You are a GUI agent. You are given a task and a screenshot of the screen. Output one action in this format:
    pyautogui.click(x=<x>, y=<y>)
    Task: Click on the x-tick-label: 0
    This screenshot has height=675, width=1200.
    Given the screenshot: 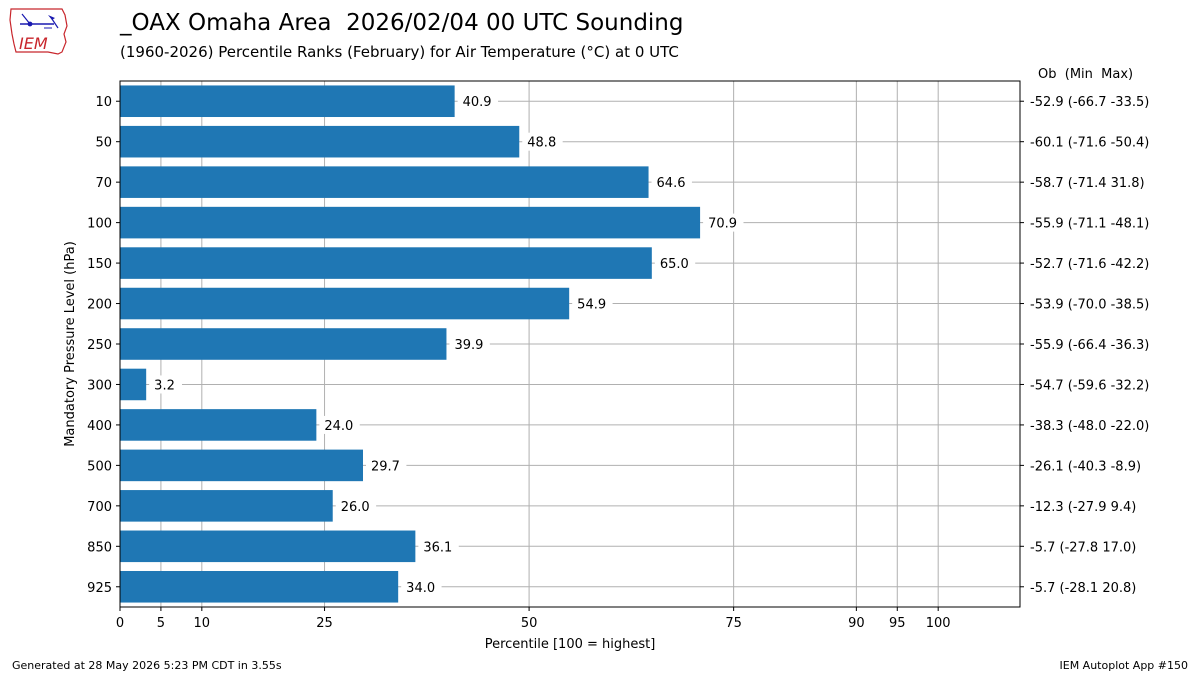 What is the action you would take?
    pyautogui.click(x=120, y=623)
    